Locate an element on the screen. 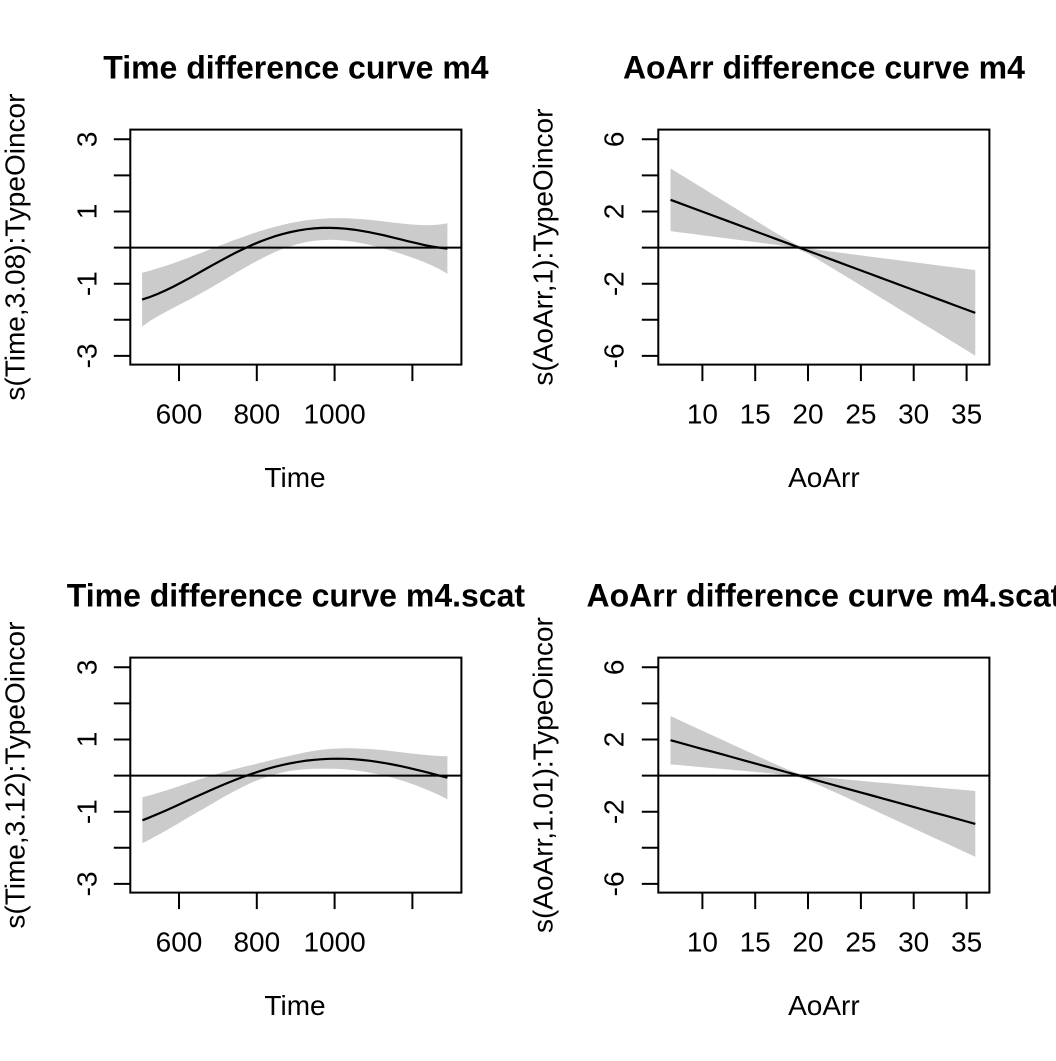  svg-text: Time difference curve m4.scat is located at coordinates (296, 596).